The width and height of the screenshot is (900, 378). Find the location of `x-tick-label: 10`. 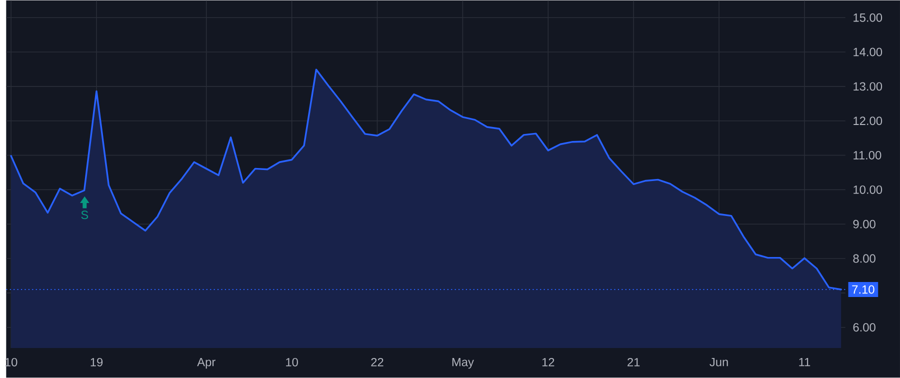

x-tick-label: 10 is located at coordinates (292, 362).